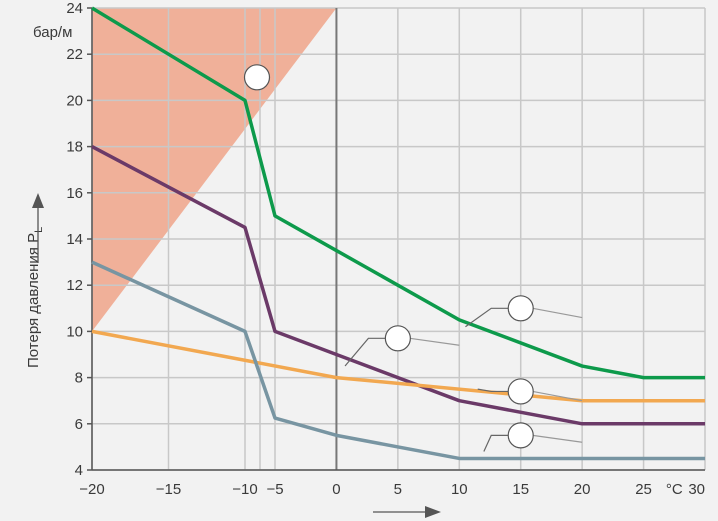 The image size is (718, 521). What do you see at coordinates (74, 100) in the screenshot?
I see `y-tick-label: 20` at bounding box center [74, 100].